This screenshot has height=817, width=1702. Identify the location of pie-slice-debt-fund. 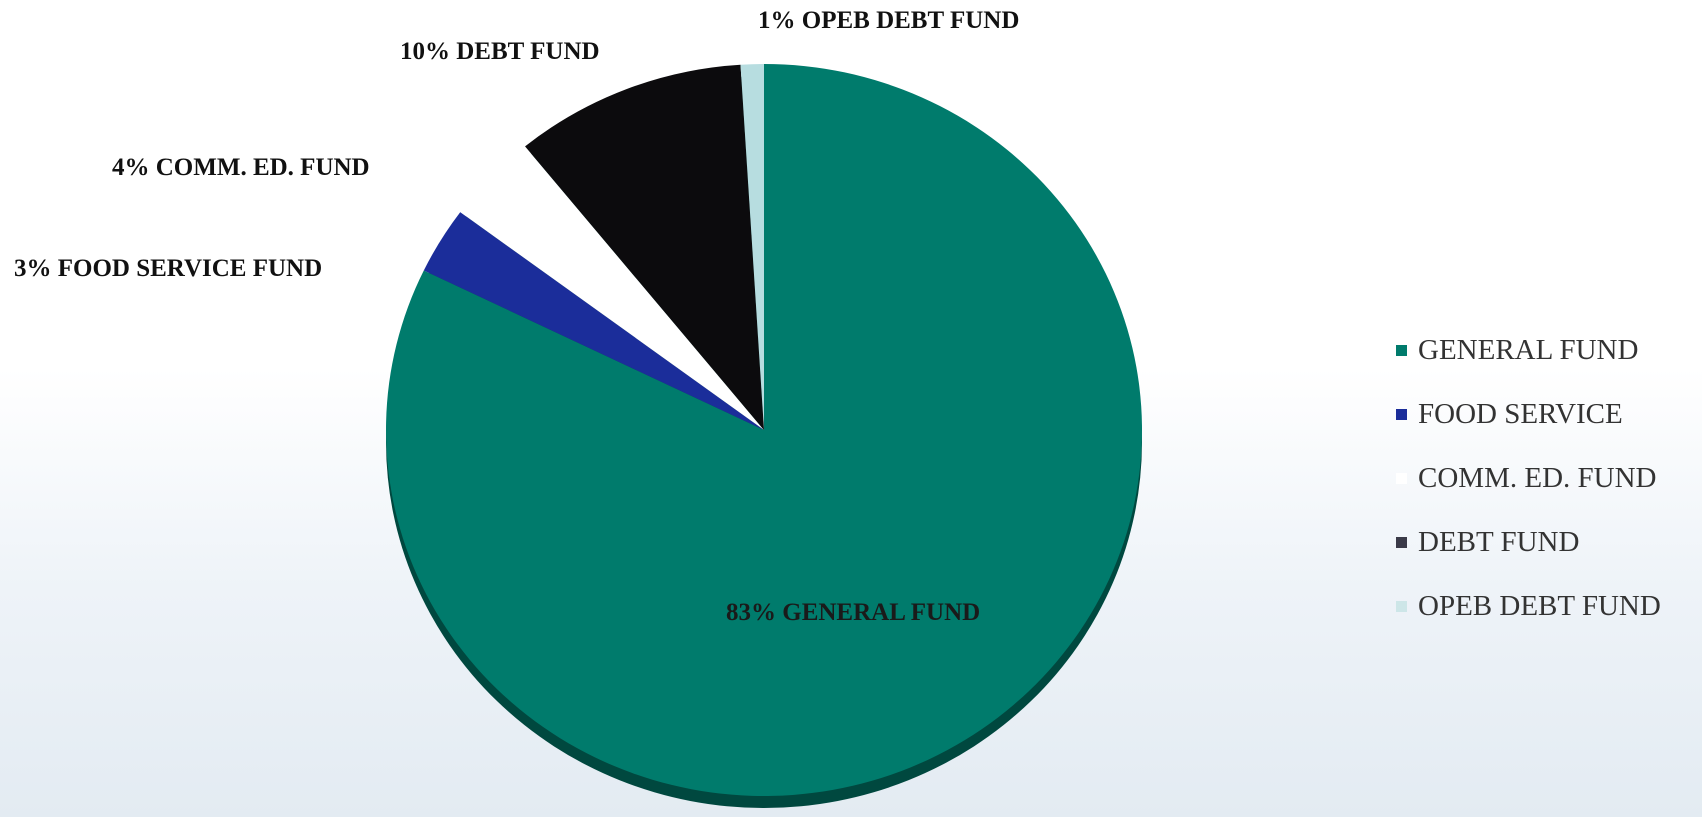
(644, 247).